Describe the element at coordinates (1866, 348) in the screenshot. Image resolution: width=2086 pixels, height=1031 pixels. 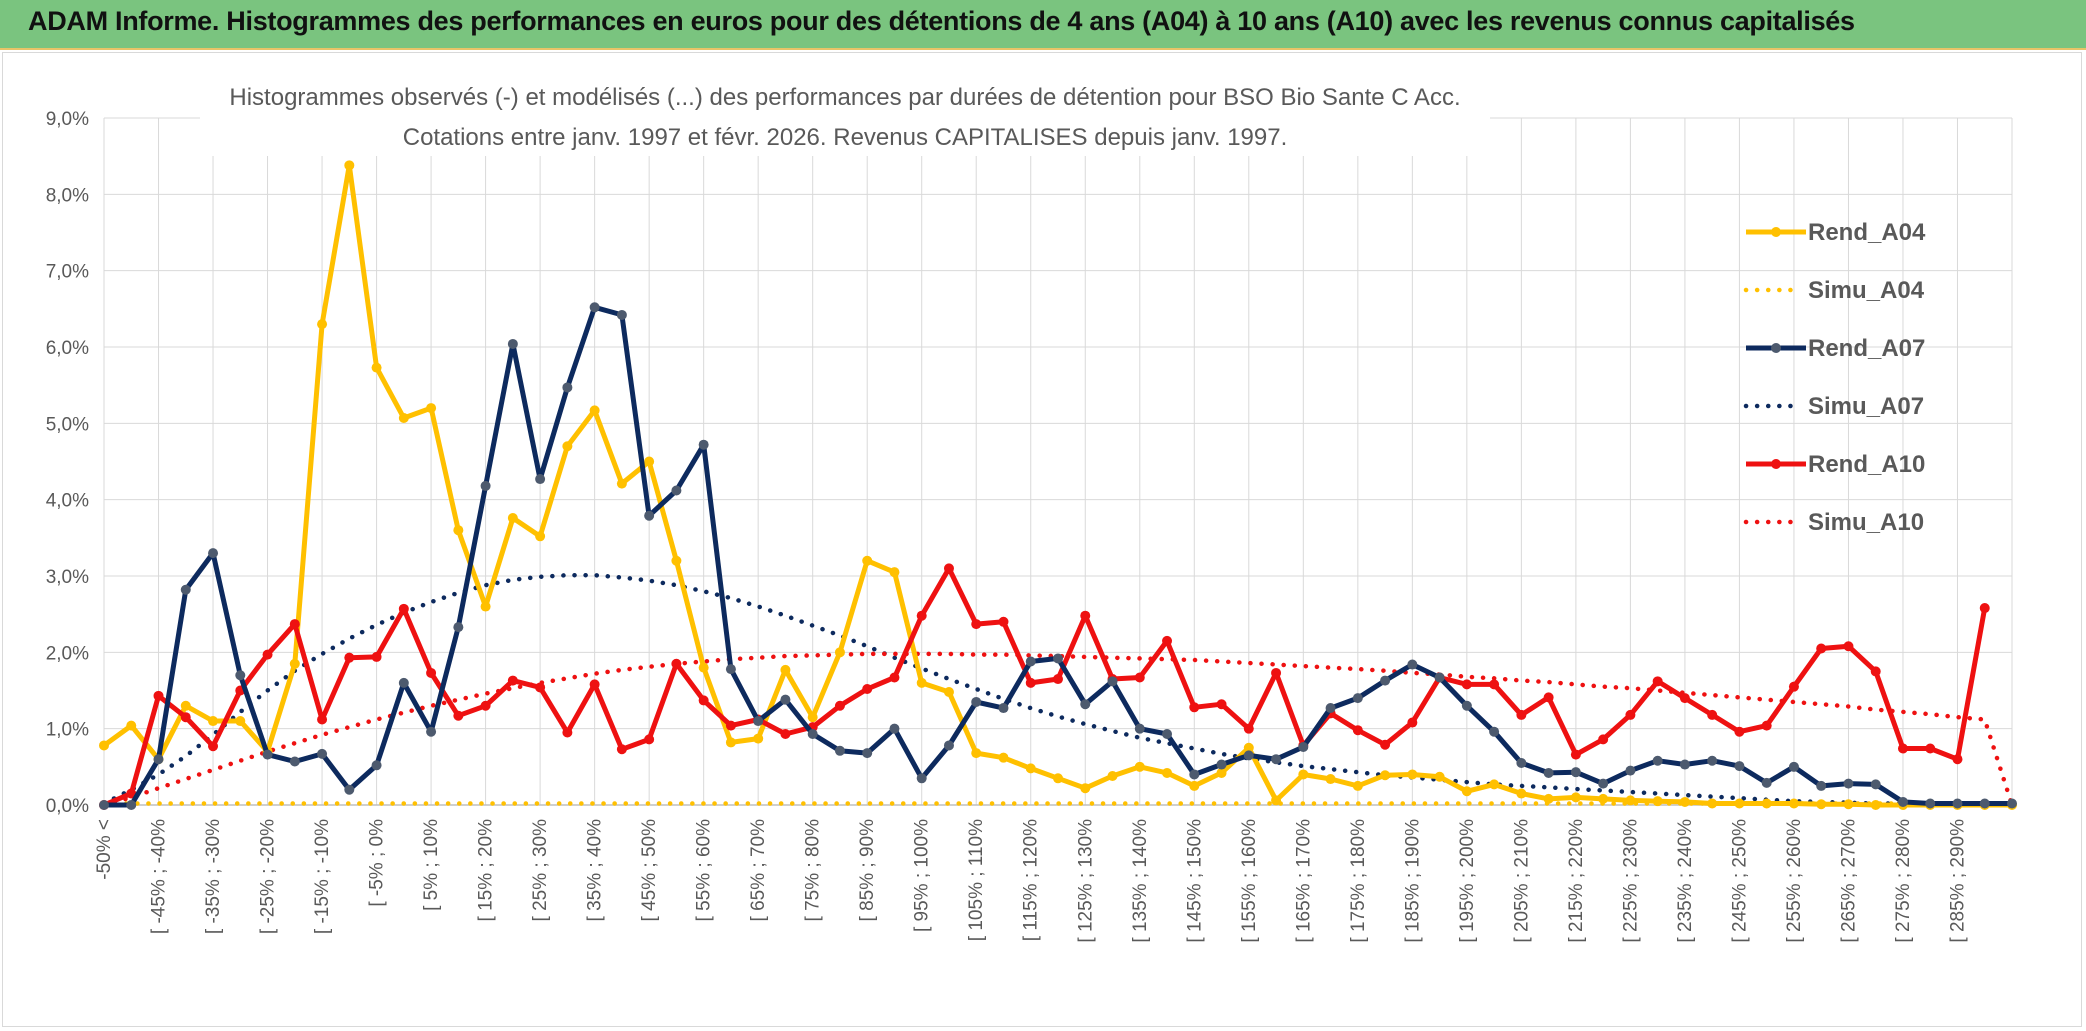
I see `legend-label: Rend_A07` at that location.